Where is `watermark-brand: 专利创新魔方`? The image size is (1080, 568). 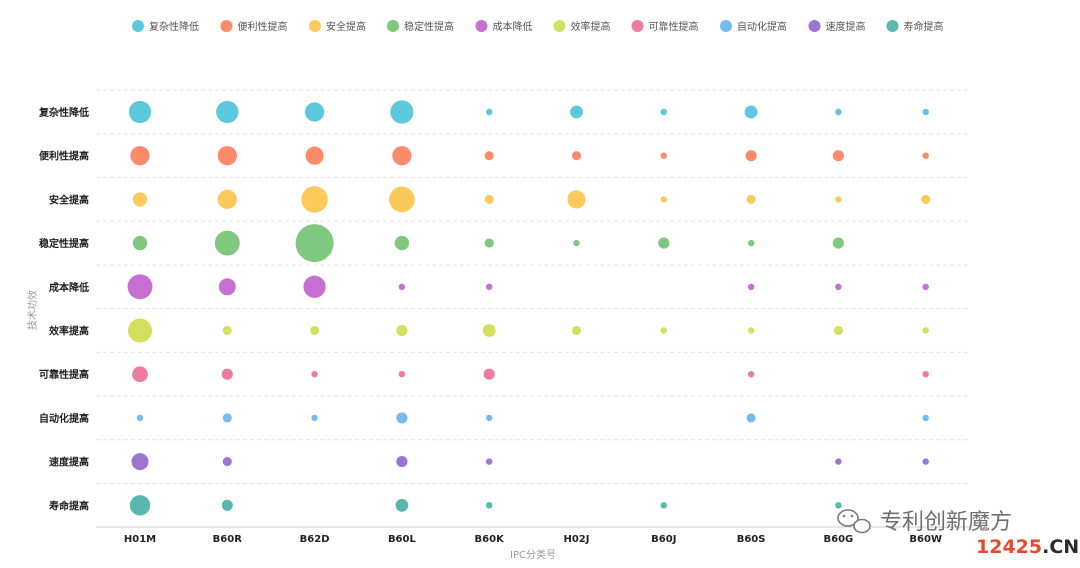 watermark-brand: 专利创新魔方 is located at coordinates (946, 522).